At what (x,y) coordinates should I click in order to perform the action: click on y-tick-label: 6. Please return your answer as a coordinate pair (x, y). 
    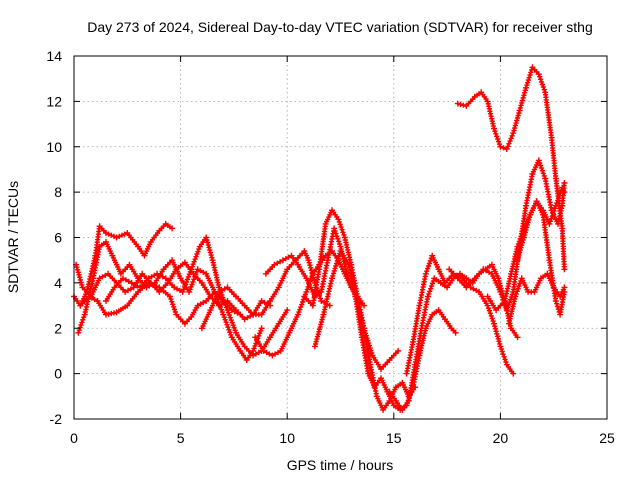
    Looking at the image, I should click on (58, 238).